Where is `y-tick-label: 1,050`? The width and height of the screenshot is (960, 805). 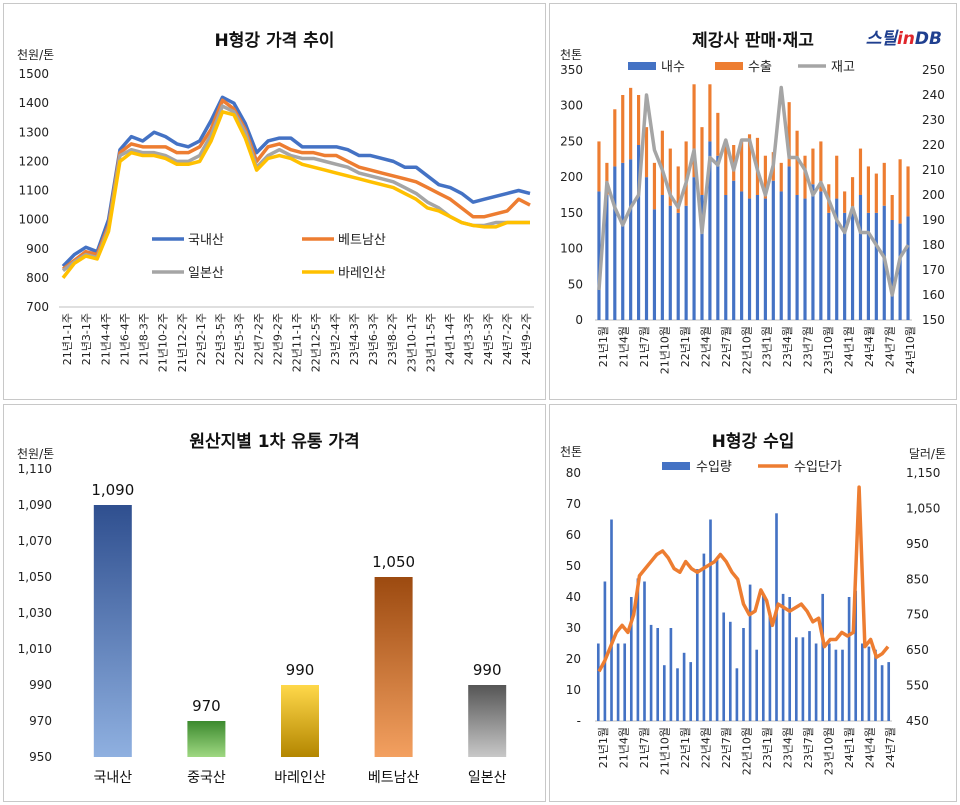 y-tick-label: 1,050 is located at coordinates (35, 577).